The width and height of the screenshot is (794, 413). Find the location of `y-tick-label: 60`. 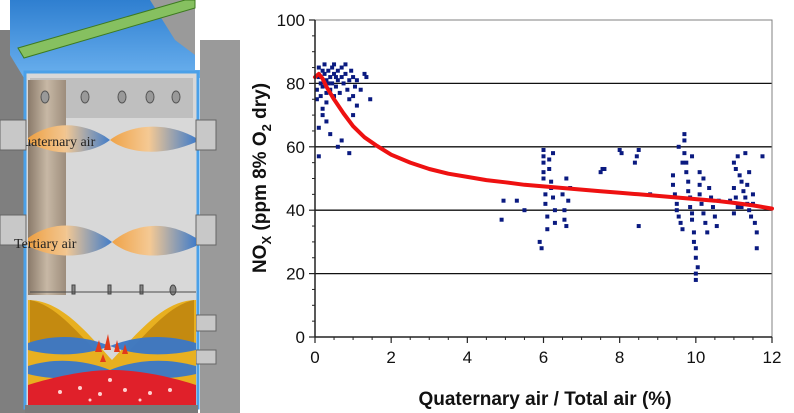

y-tick-label: 60 is located at coordinates (295, 147).